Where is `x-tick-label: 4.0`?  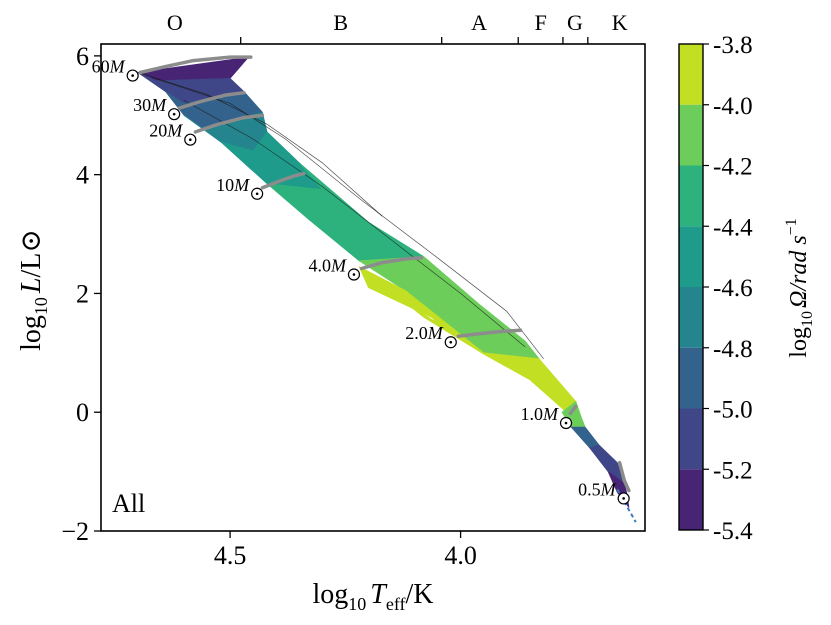 x-tick-label: 4.0 is located at coordinates (460, 555).